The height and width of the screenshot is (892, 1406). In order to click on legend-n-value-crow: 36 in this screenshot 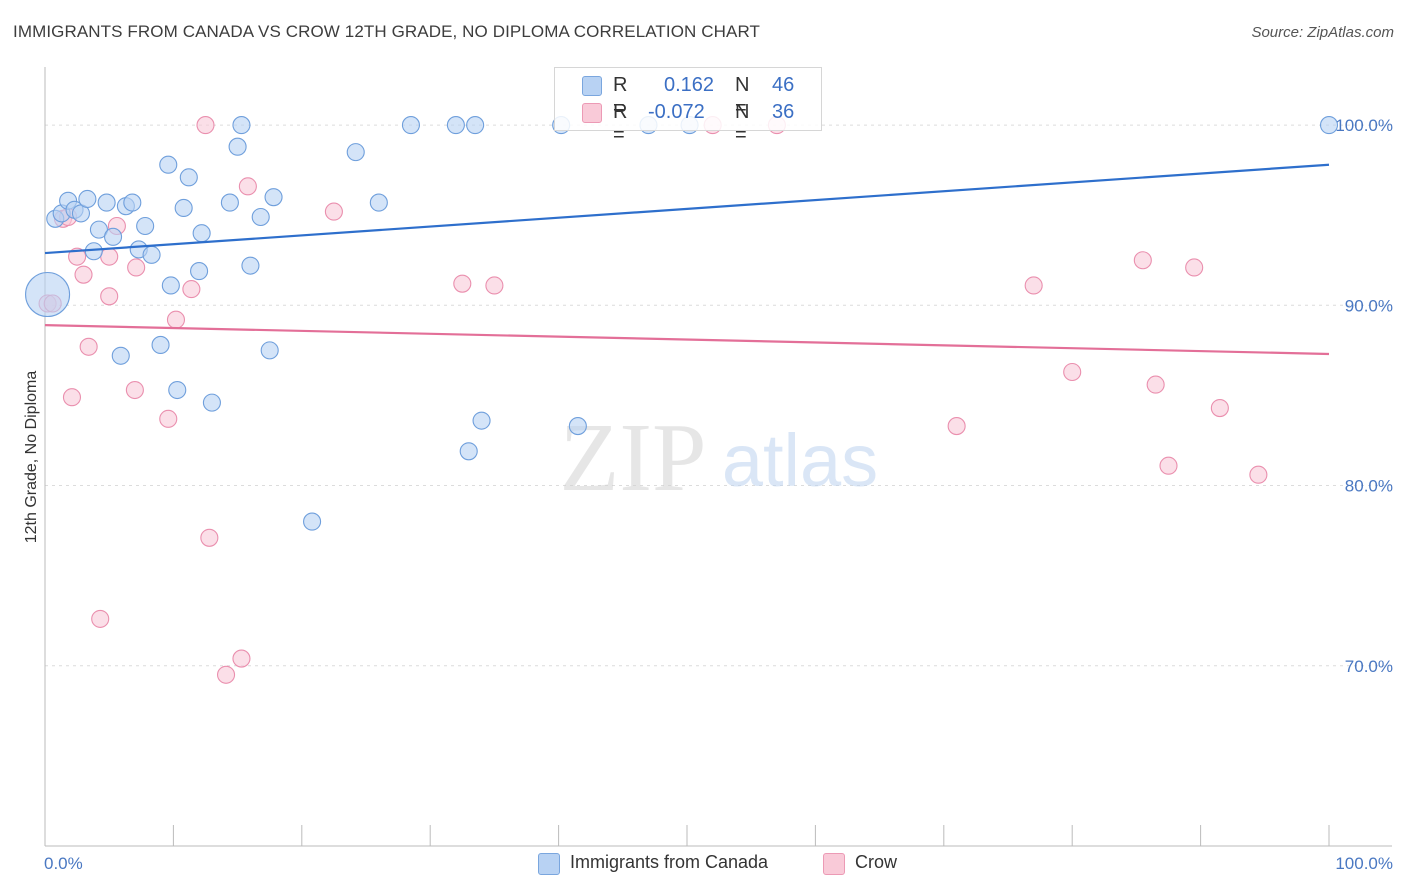, I will do `click(783, 112)`.